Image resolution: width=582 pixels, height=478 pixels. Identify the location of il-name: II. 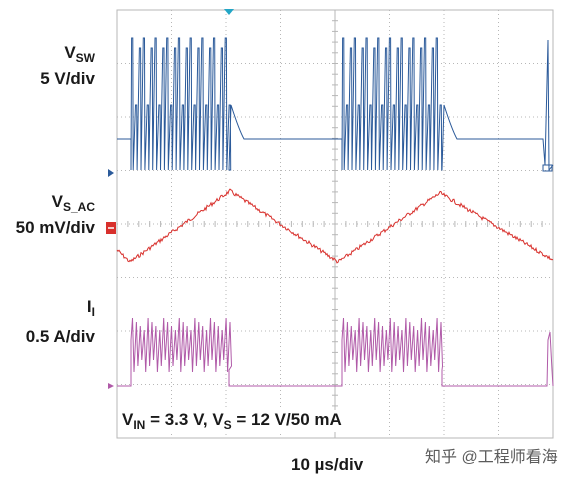
(90, 308).